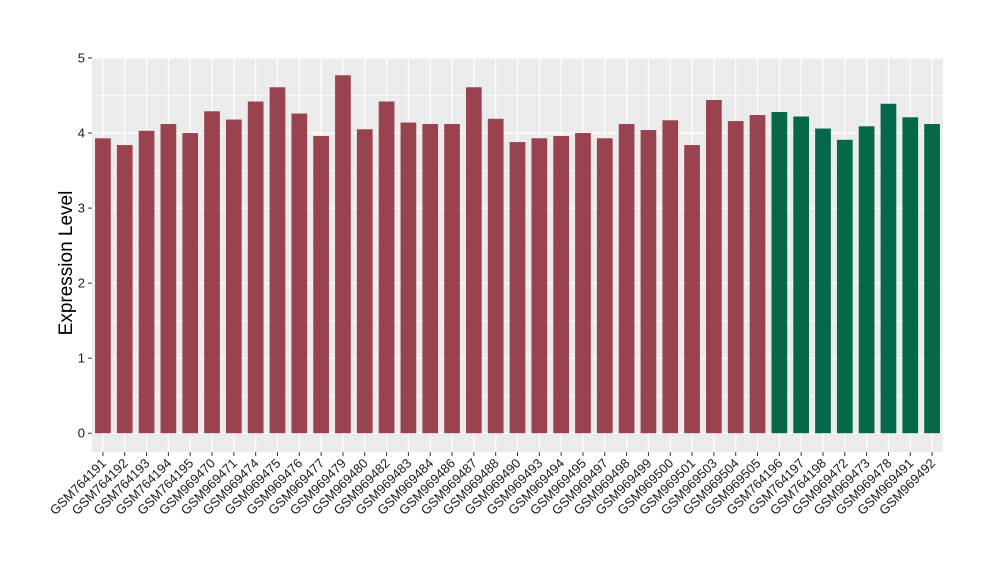  Describe the element at coordinates (146, 282) in the screenshot. I see `bar-GSM764193` at that location.